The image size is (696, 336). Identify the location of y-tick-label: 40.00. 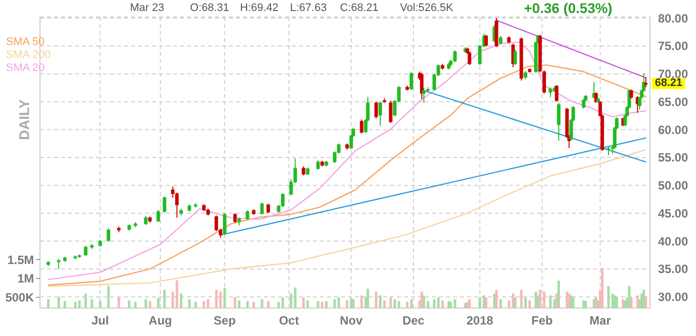
(673, 241).